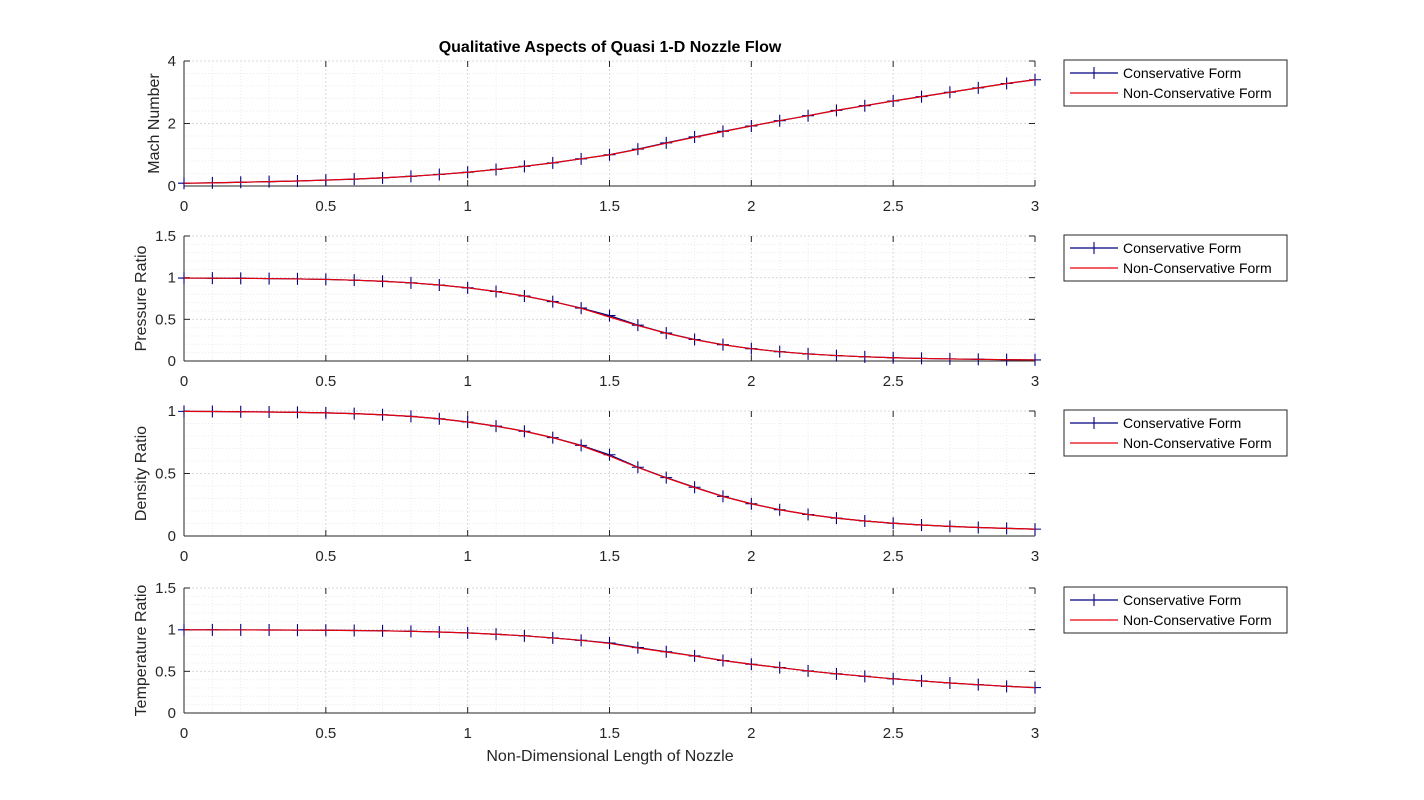  Describe the element at coordinates (141, 473) in the screenshot. I see `y-axis-label: Density Ratio` at that location.